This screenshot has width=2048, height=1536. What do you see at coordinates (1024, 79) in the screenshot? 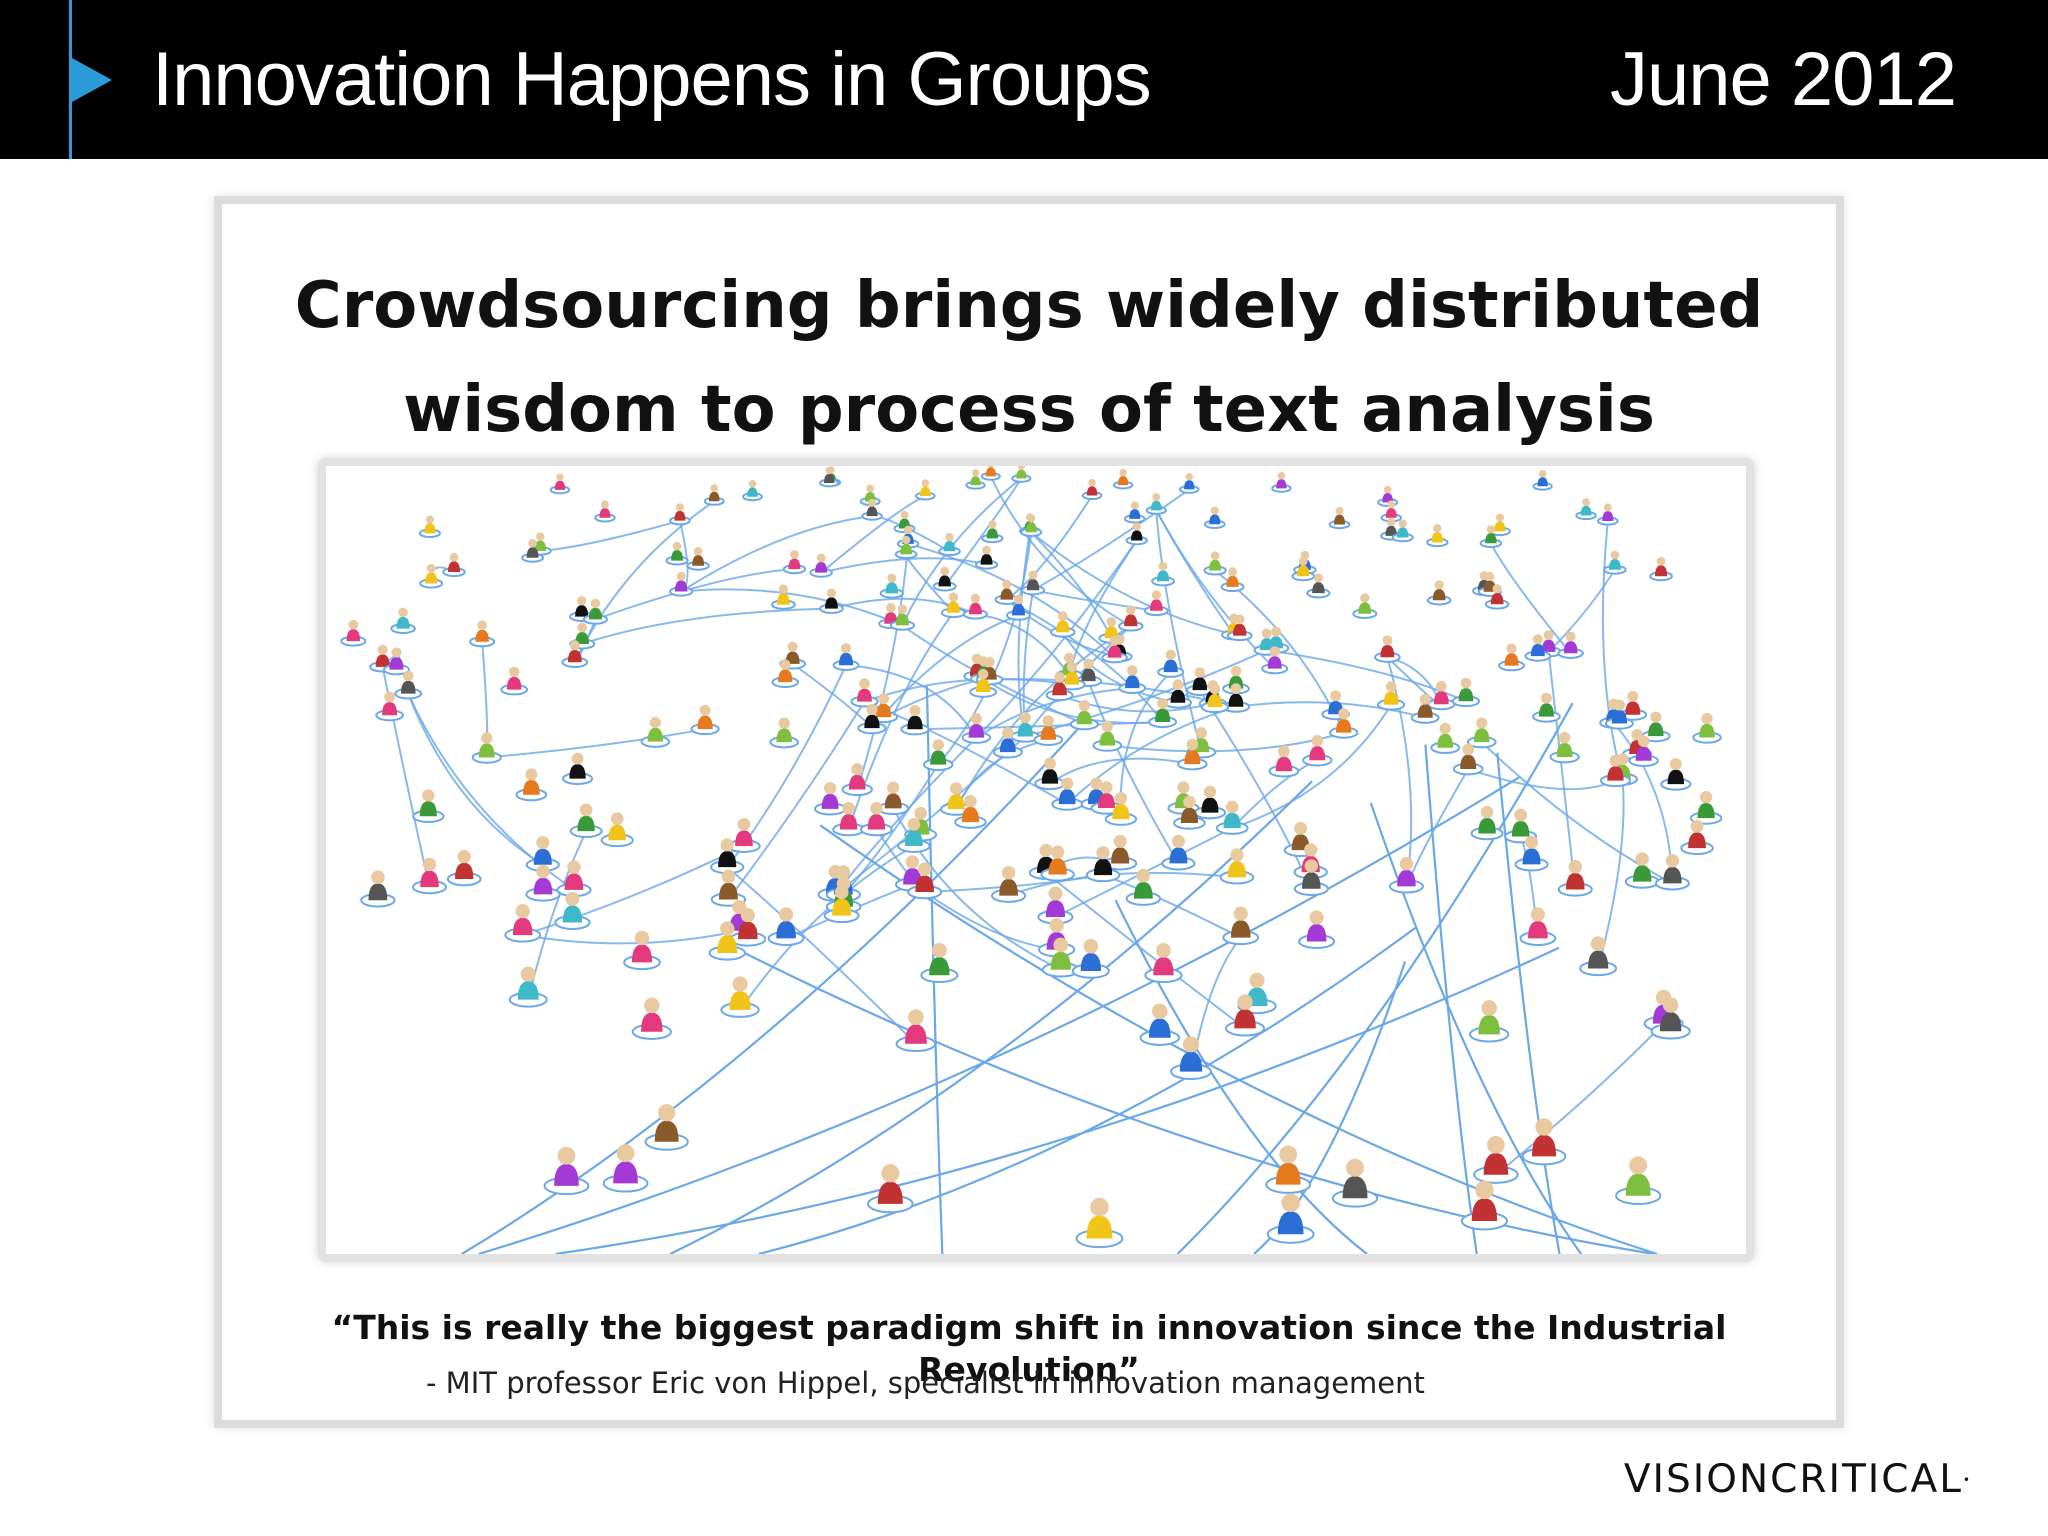
I see `slide-header-bar: Innovation Happens in Groups June 2012` at bounding box center [1024, 79].